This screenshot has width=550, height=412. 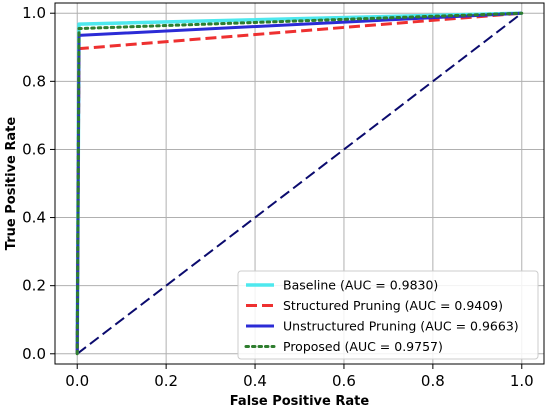 What do you see at coordinates (393, 305) in the screenshot?
I see `legend-label-1: Structured Pruning (AUC = 0.9409)` at bounding box center [393, 305].